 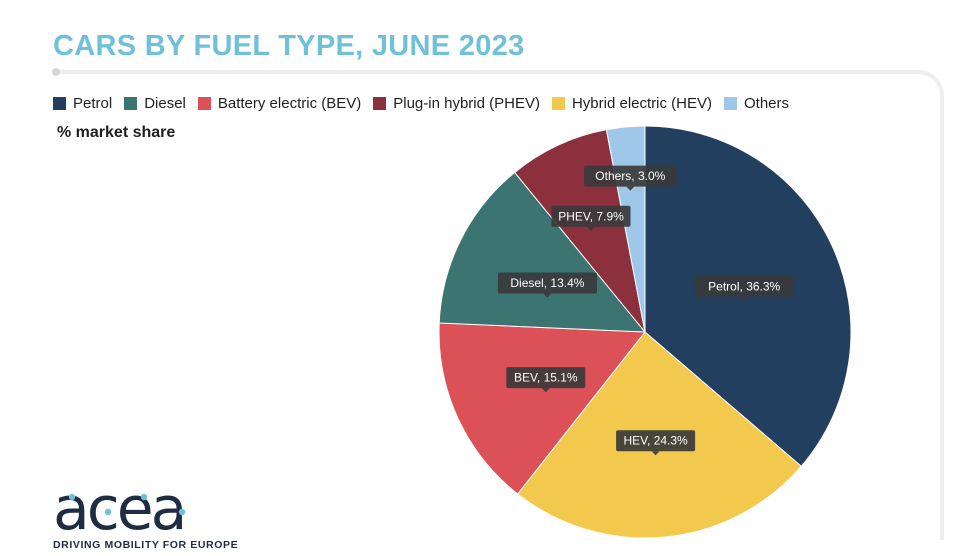 What do you see at coordinates (641, 103) in the screenshot?
I see `legend-label: Hybrid electric (HEV)` at bounding box center [641, 103].